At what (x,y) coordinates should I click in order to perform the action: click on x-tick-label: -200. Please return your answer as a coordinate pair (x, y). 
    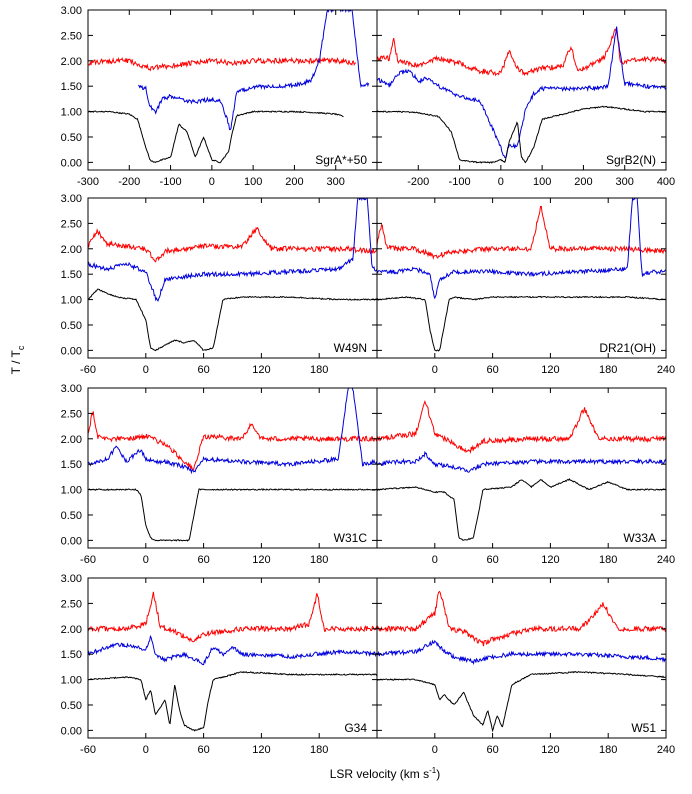
    Looking at the image, I should click on (129, 182).